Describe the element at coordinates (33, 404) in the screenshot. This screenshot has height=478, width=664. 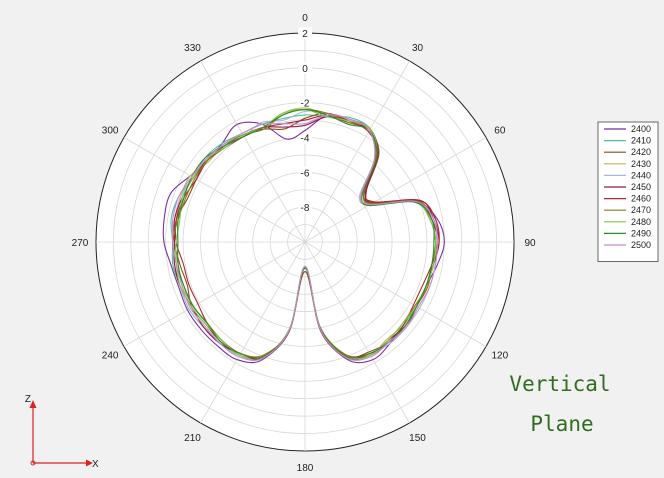
I see `z-axis-arrow-icon` at that location.